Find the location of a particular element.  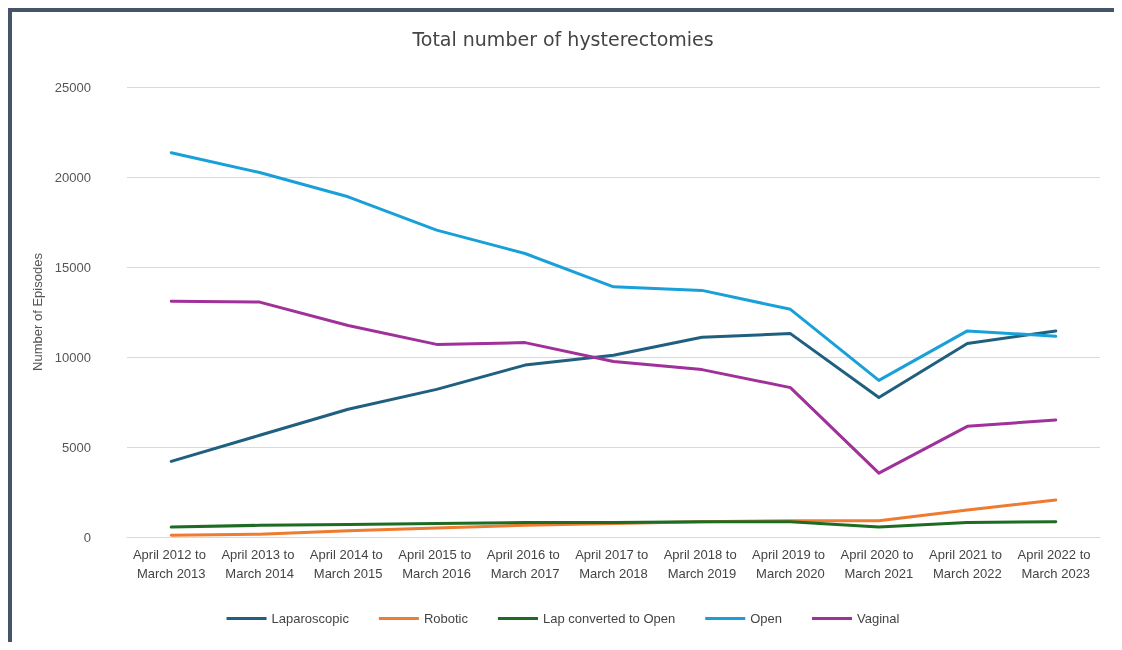

x-tick-label: April 2018 to March 2019 is located at coordinates (702, 564).